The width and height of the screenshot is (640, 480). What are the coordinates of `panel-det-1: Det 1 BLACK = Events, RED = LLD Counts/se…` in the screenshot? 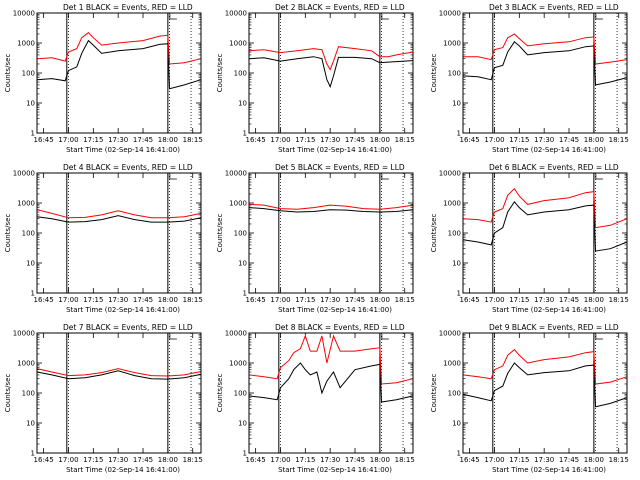 It's located at (103, 78).